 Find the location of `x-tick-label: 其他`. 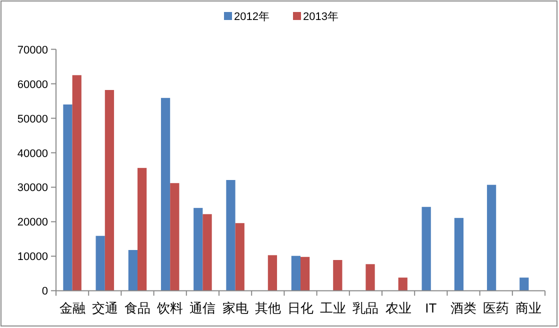

x-tick-label: 其他 is located at coordinates (267, 308).